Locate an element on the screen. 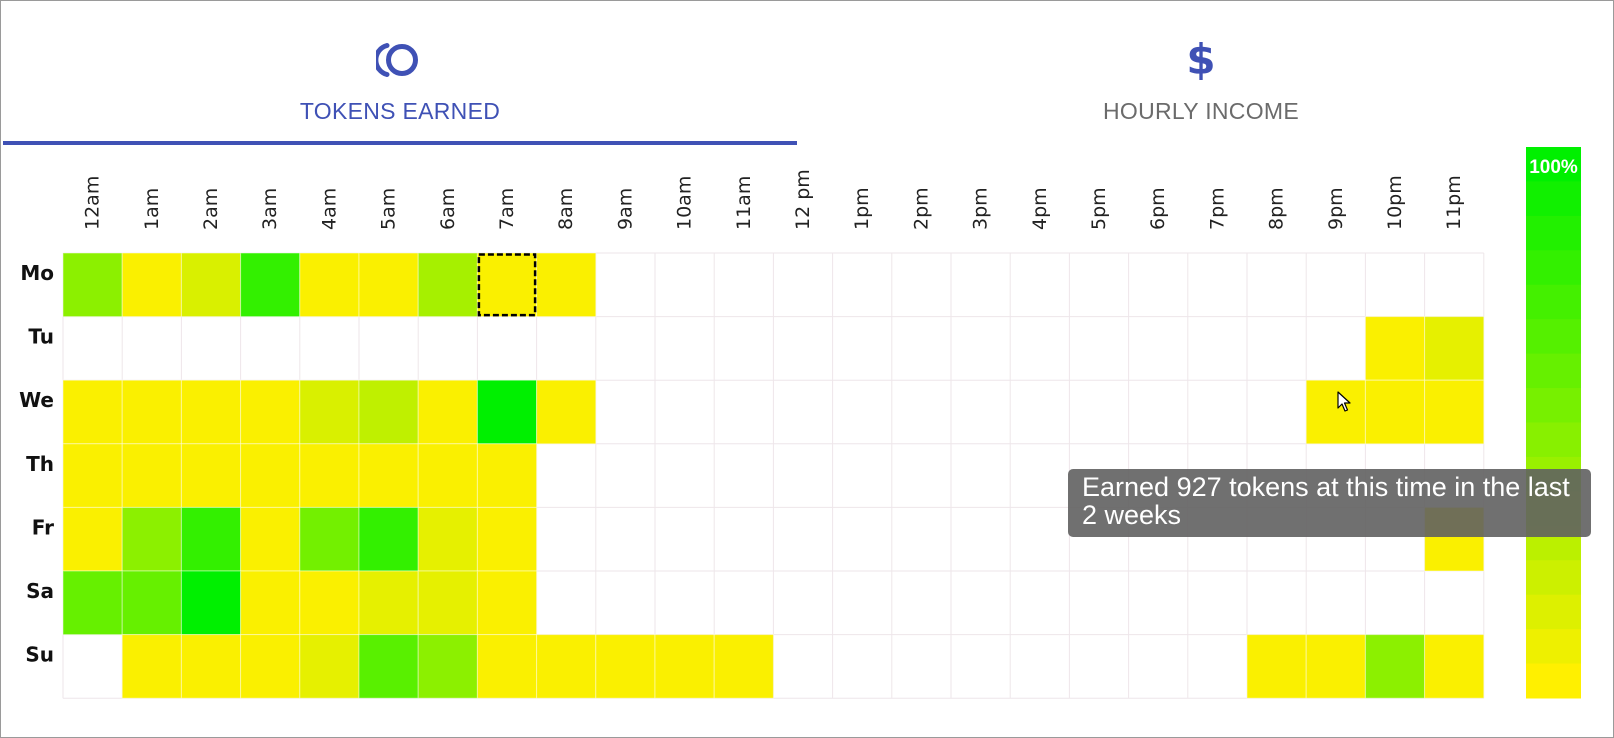  hour-label: 4am is located at coordinates (329, 209).